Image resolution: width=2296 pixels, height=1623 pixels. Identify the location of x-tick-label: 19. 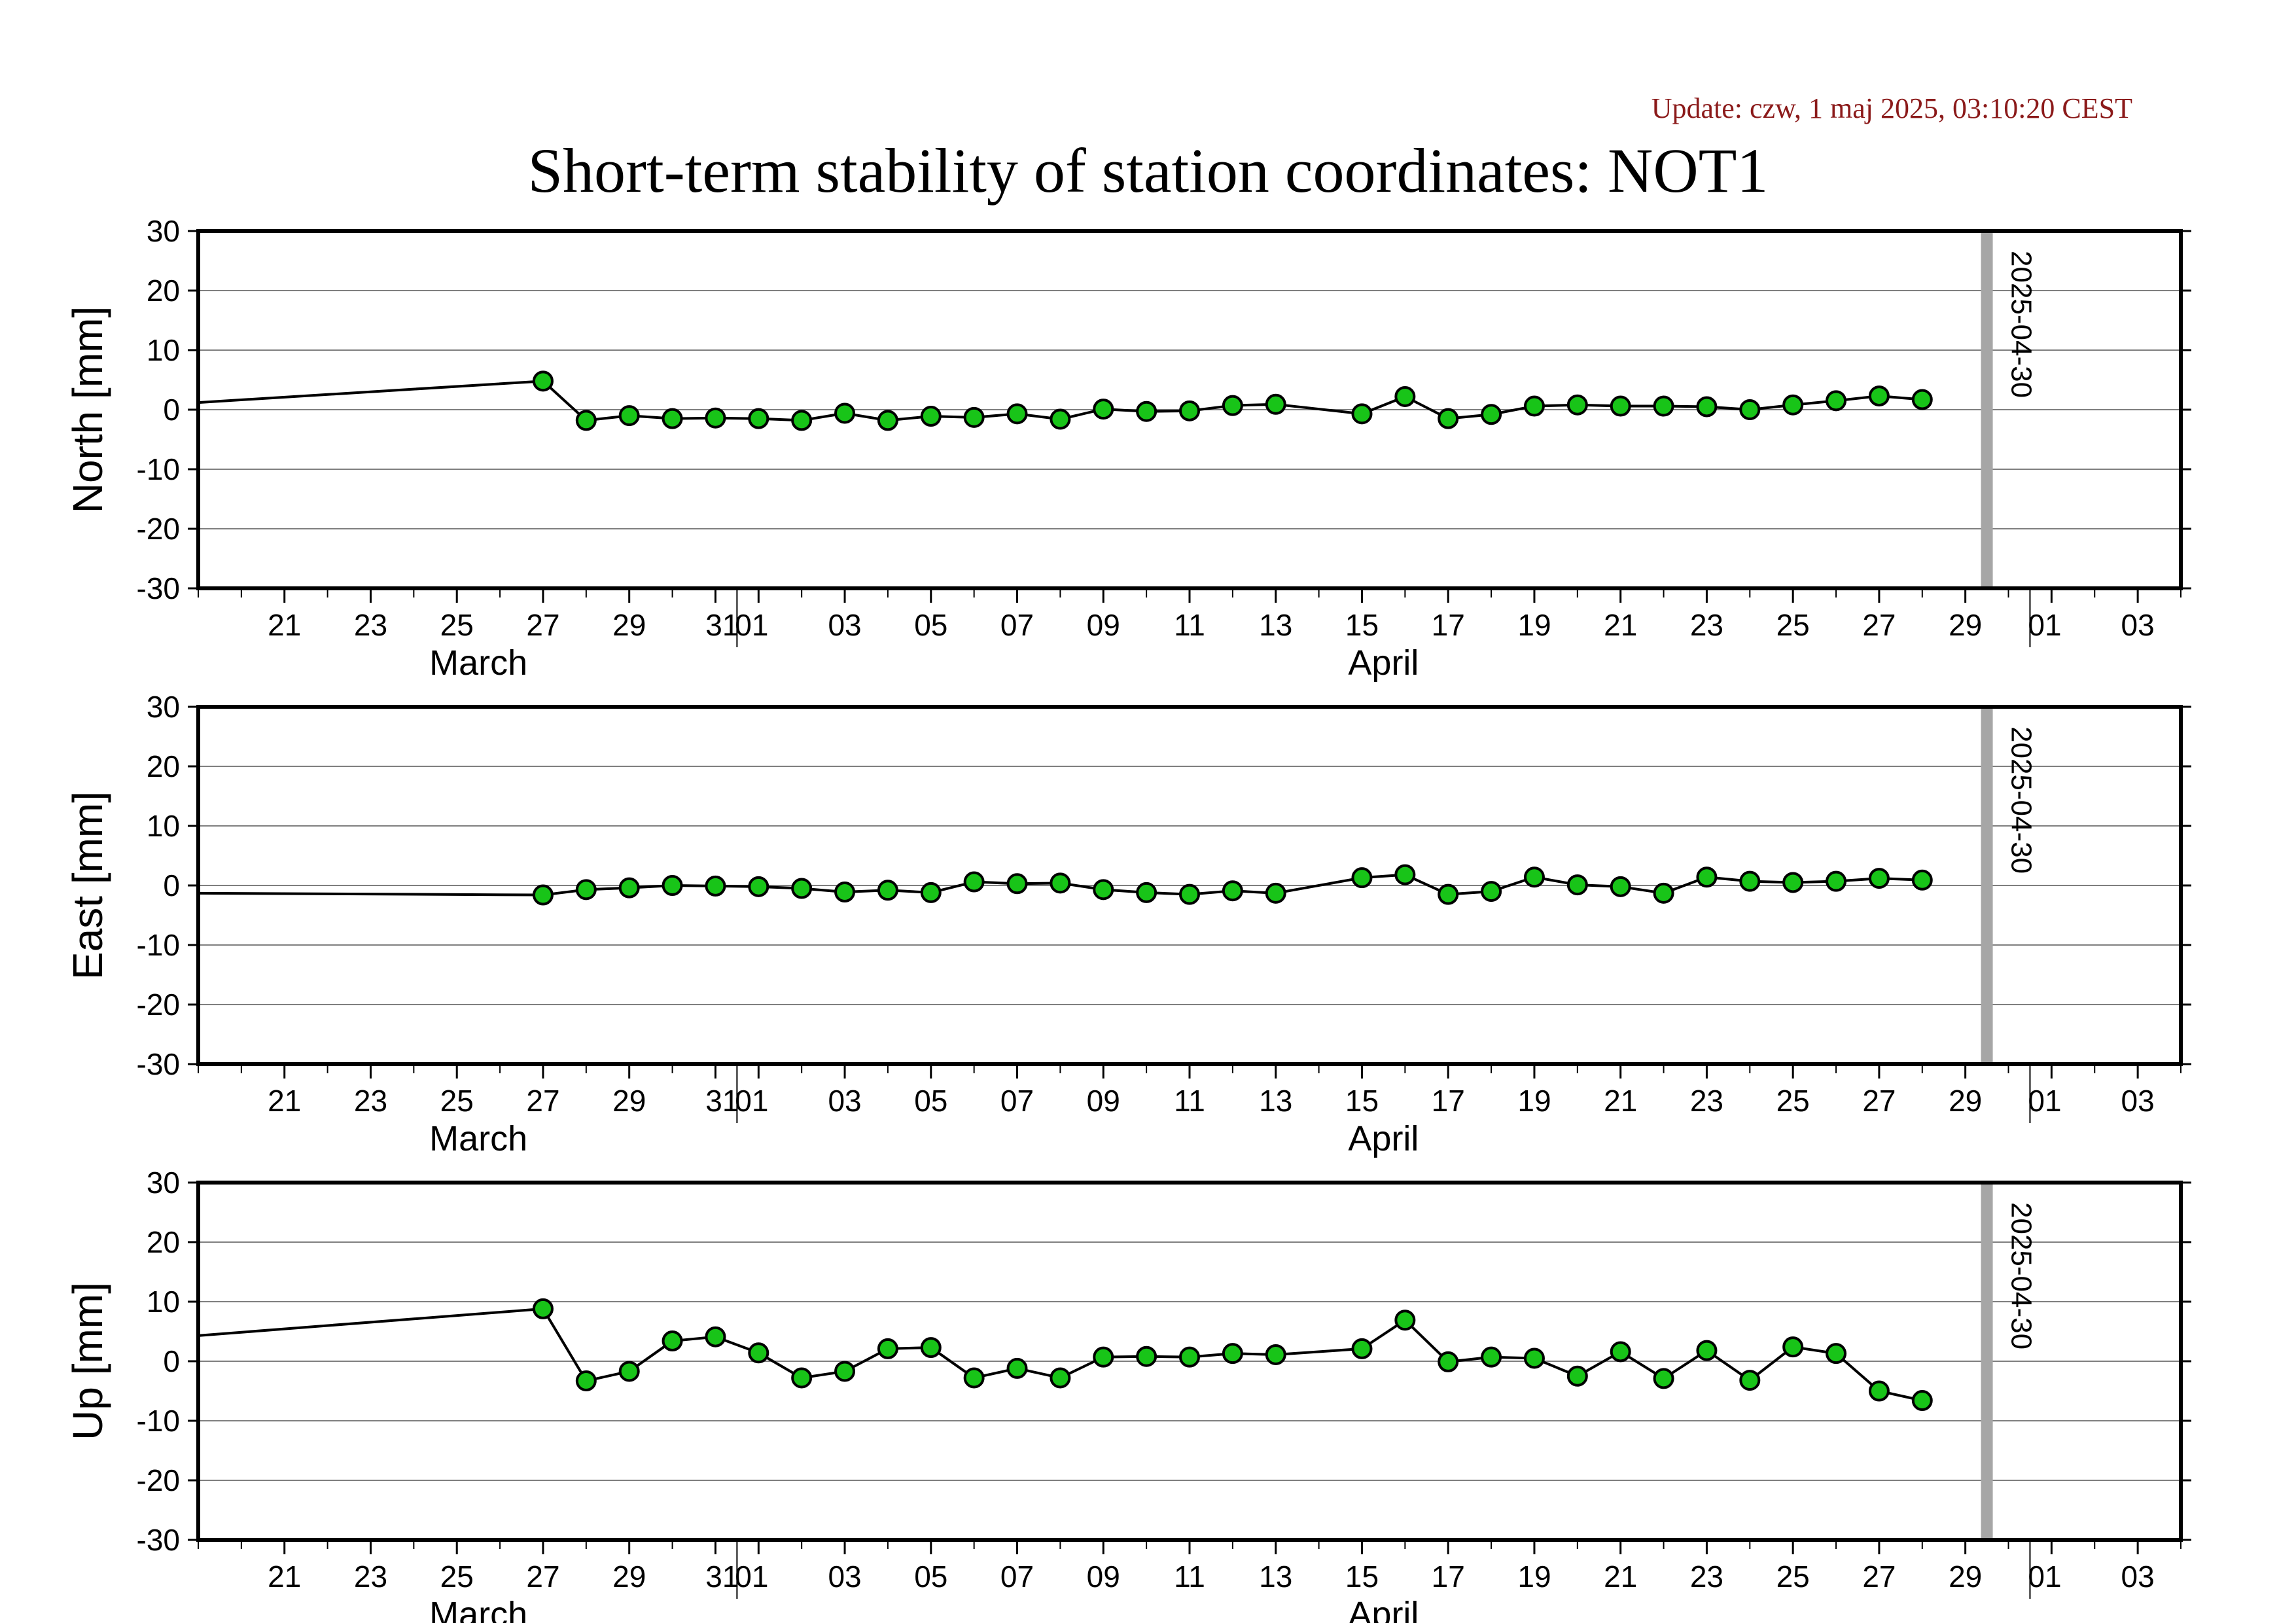
(1534, 1101).